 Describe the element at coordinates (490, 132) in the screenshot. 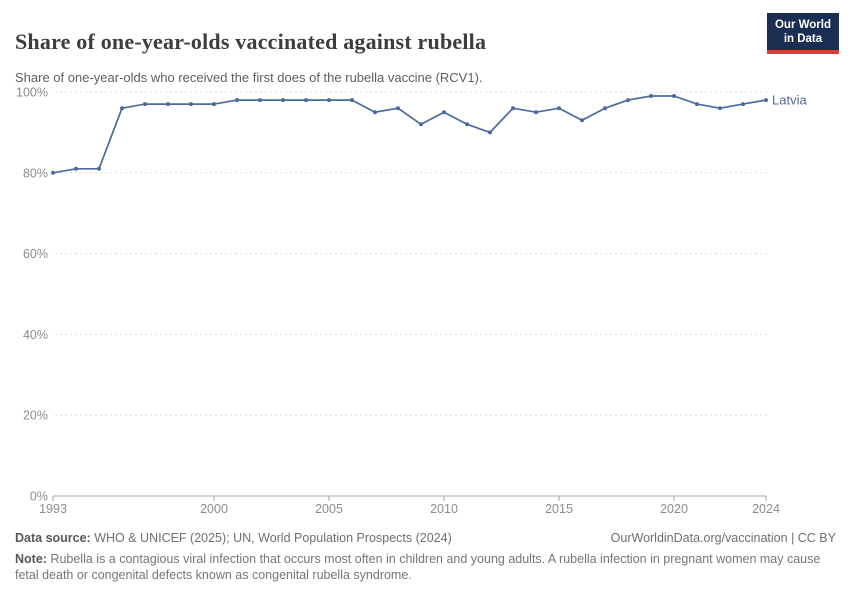

I see `data-point-2012` at that location.